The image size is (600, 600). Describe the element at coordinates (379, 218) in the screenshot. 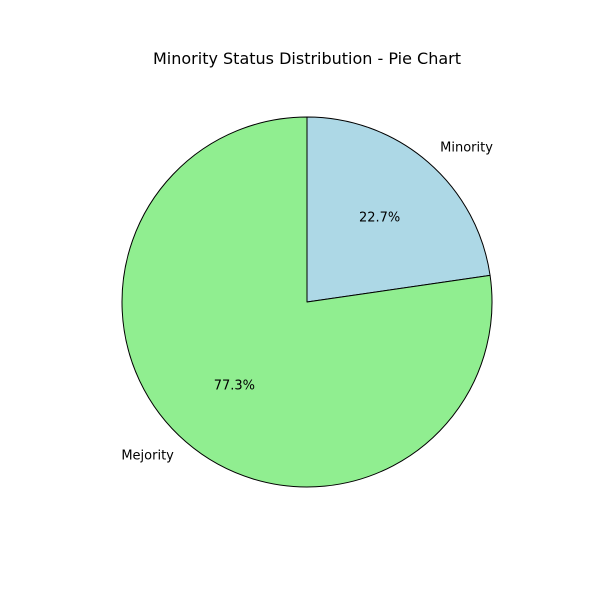

I see `percent-label-minority: 22.7%` at that location.